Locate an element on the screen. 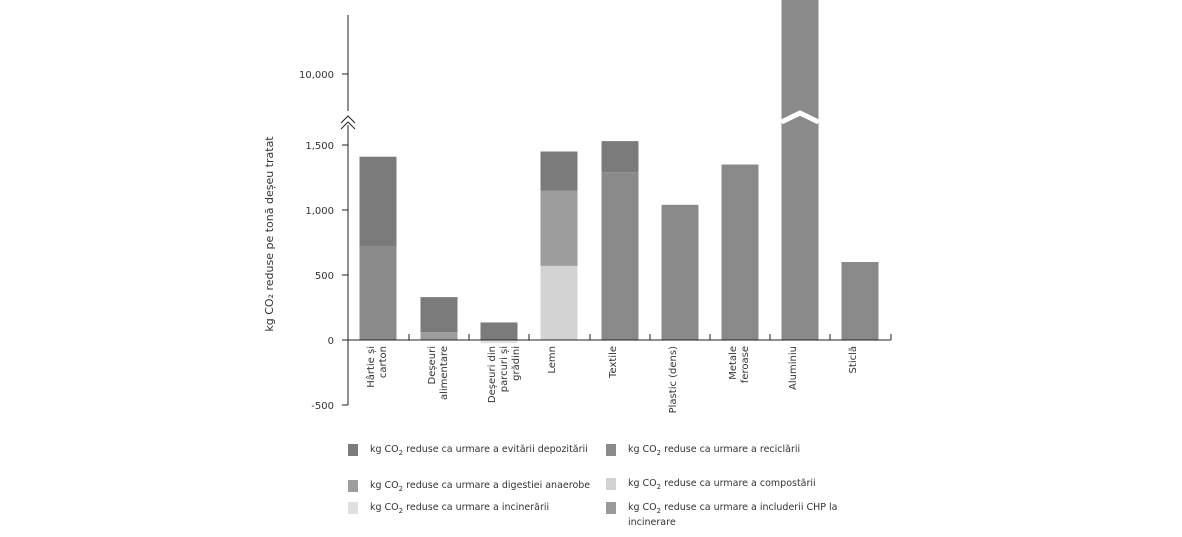  y-tick-label: 1,000 is located at coordinates (319, 211).